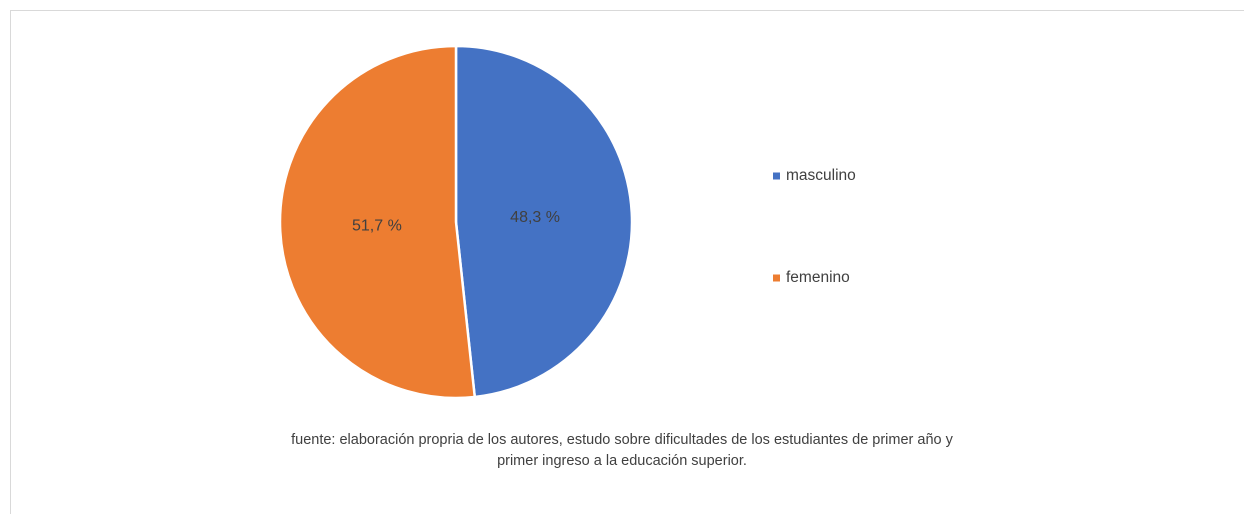  I want to click on legend-label: femenino, so click(818, 277).